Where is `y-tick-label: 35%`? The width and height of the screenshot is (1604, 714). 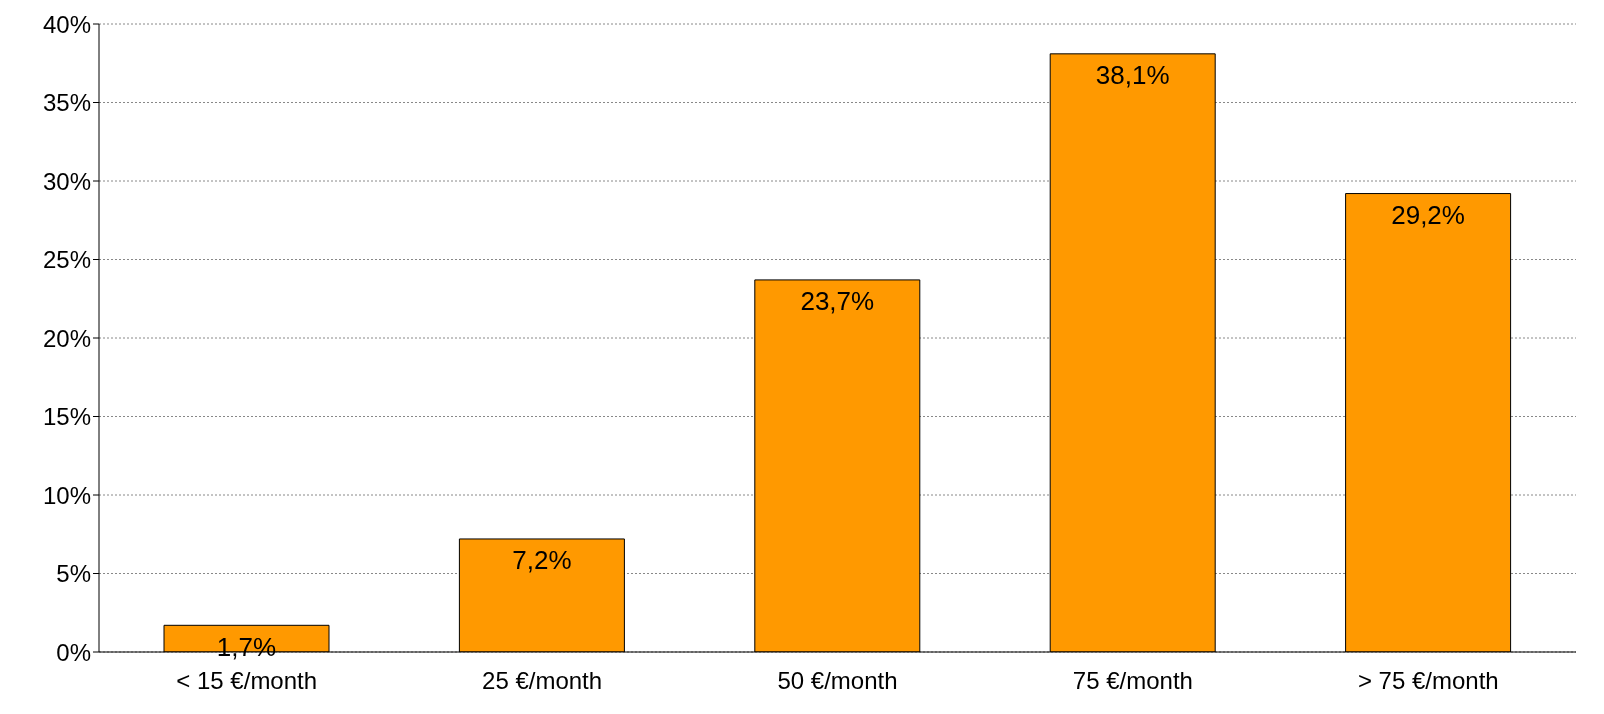
y-tick-label: 35% is located at coordinates (66, 103).